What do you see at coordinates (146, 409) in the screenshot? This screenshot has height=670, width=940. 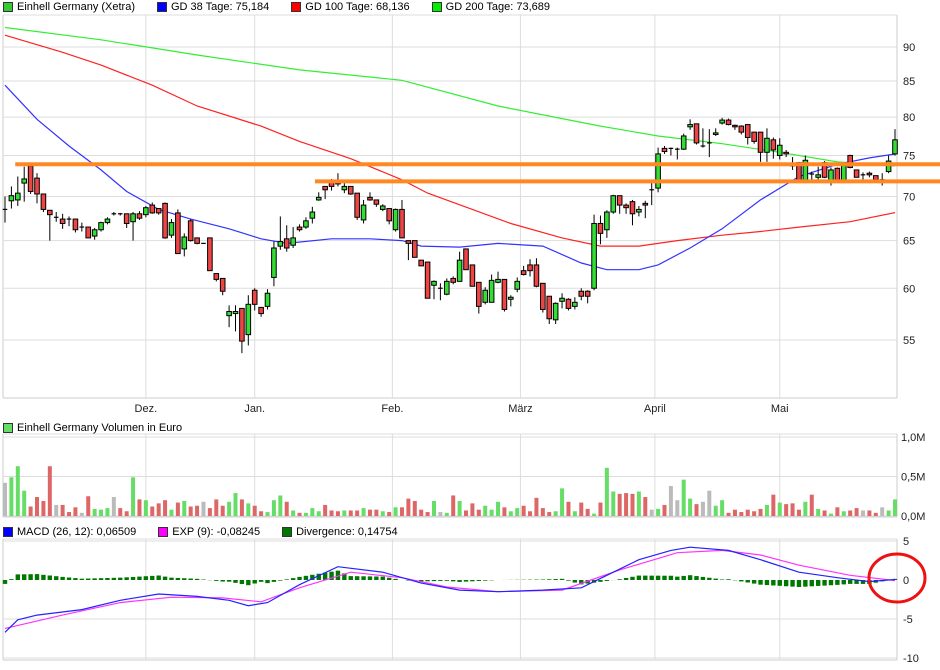 I see `x-tick-label: Dez.` at bounding box center [146, 409].